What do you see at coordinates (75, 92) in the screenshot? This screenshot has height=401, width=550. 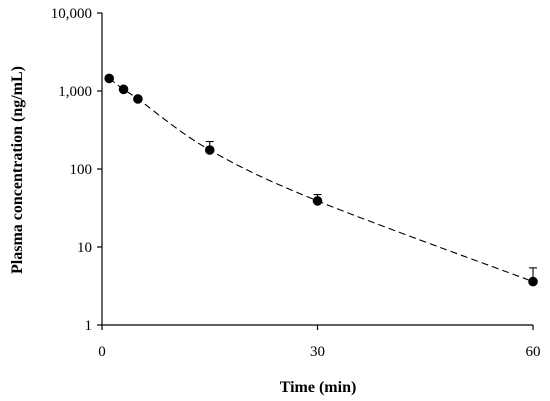 I see `y-tick-label: 1,000` at bounding box center [75, 92].